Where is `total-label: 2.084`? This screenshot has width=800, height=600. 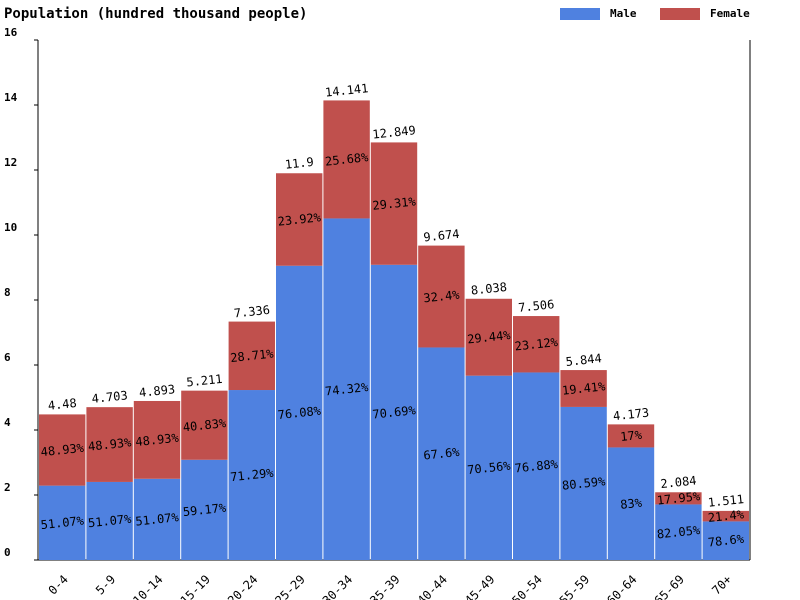 total-label: 2.084 is located at coordinates (678, 482).